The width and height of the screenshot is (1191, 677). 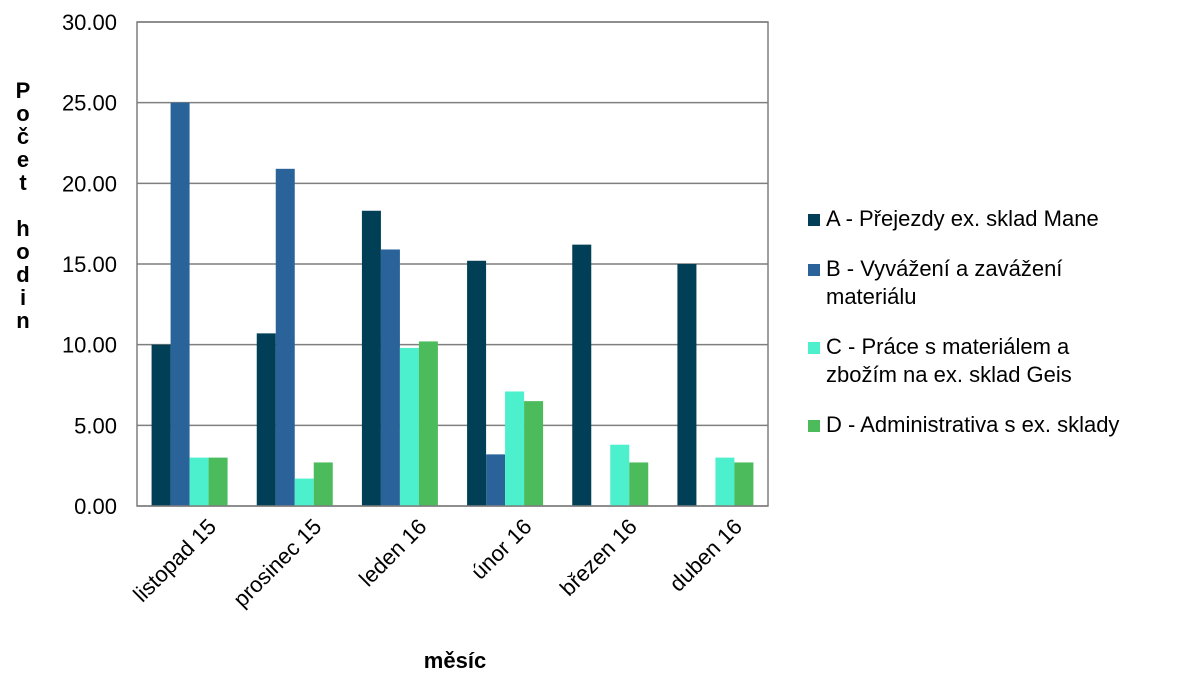 What do you see at coordinates (22, 320) in the screenshot?
I see `y-axis-title-char: n` at bounding box center [22, 320].